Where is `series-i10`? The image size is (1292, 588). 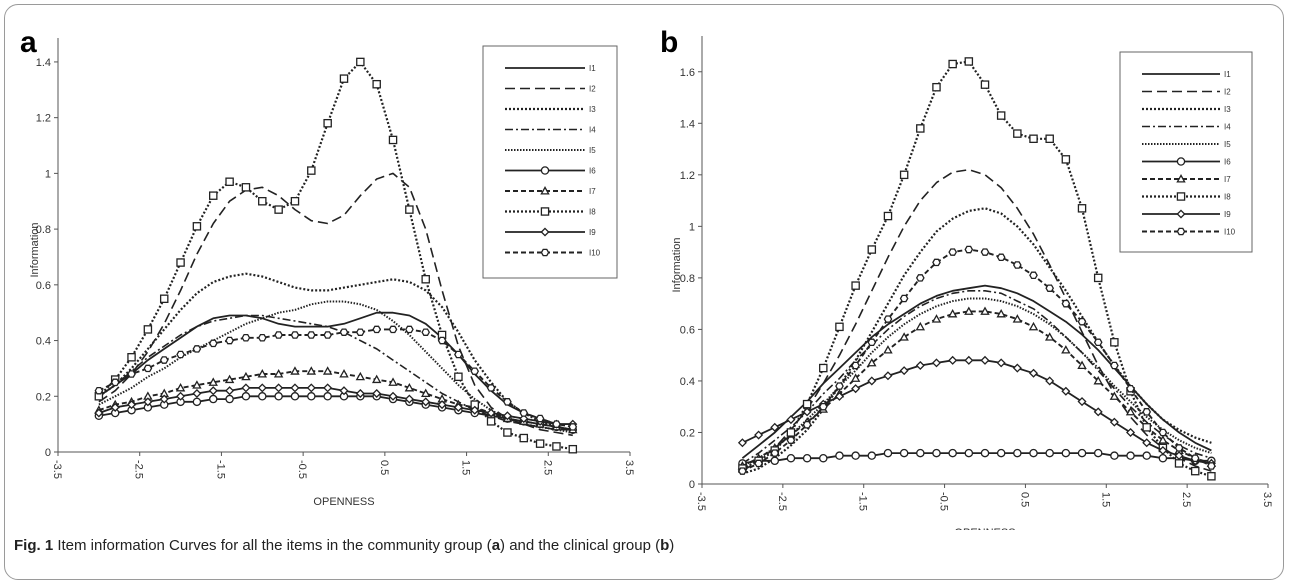 series-i10 is located at coordinates (336, 378).